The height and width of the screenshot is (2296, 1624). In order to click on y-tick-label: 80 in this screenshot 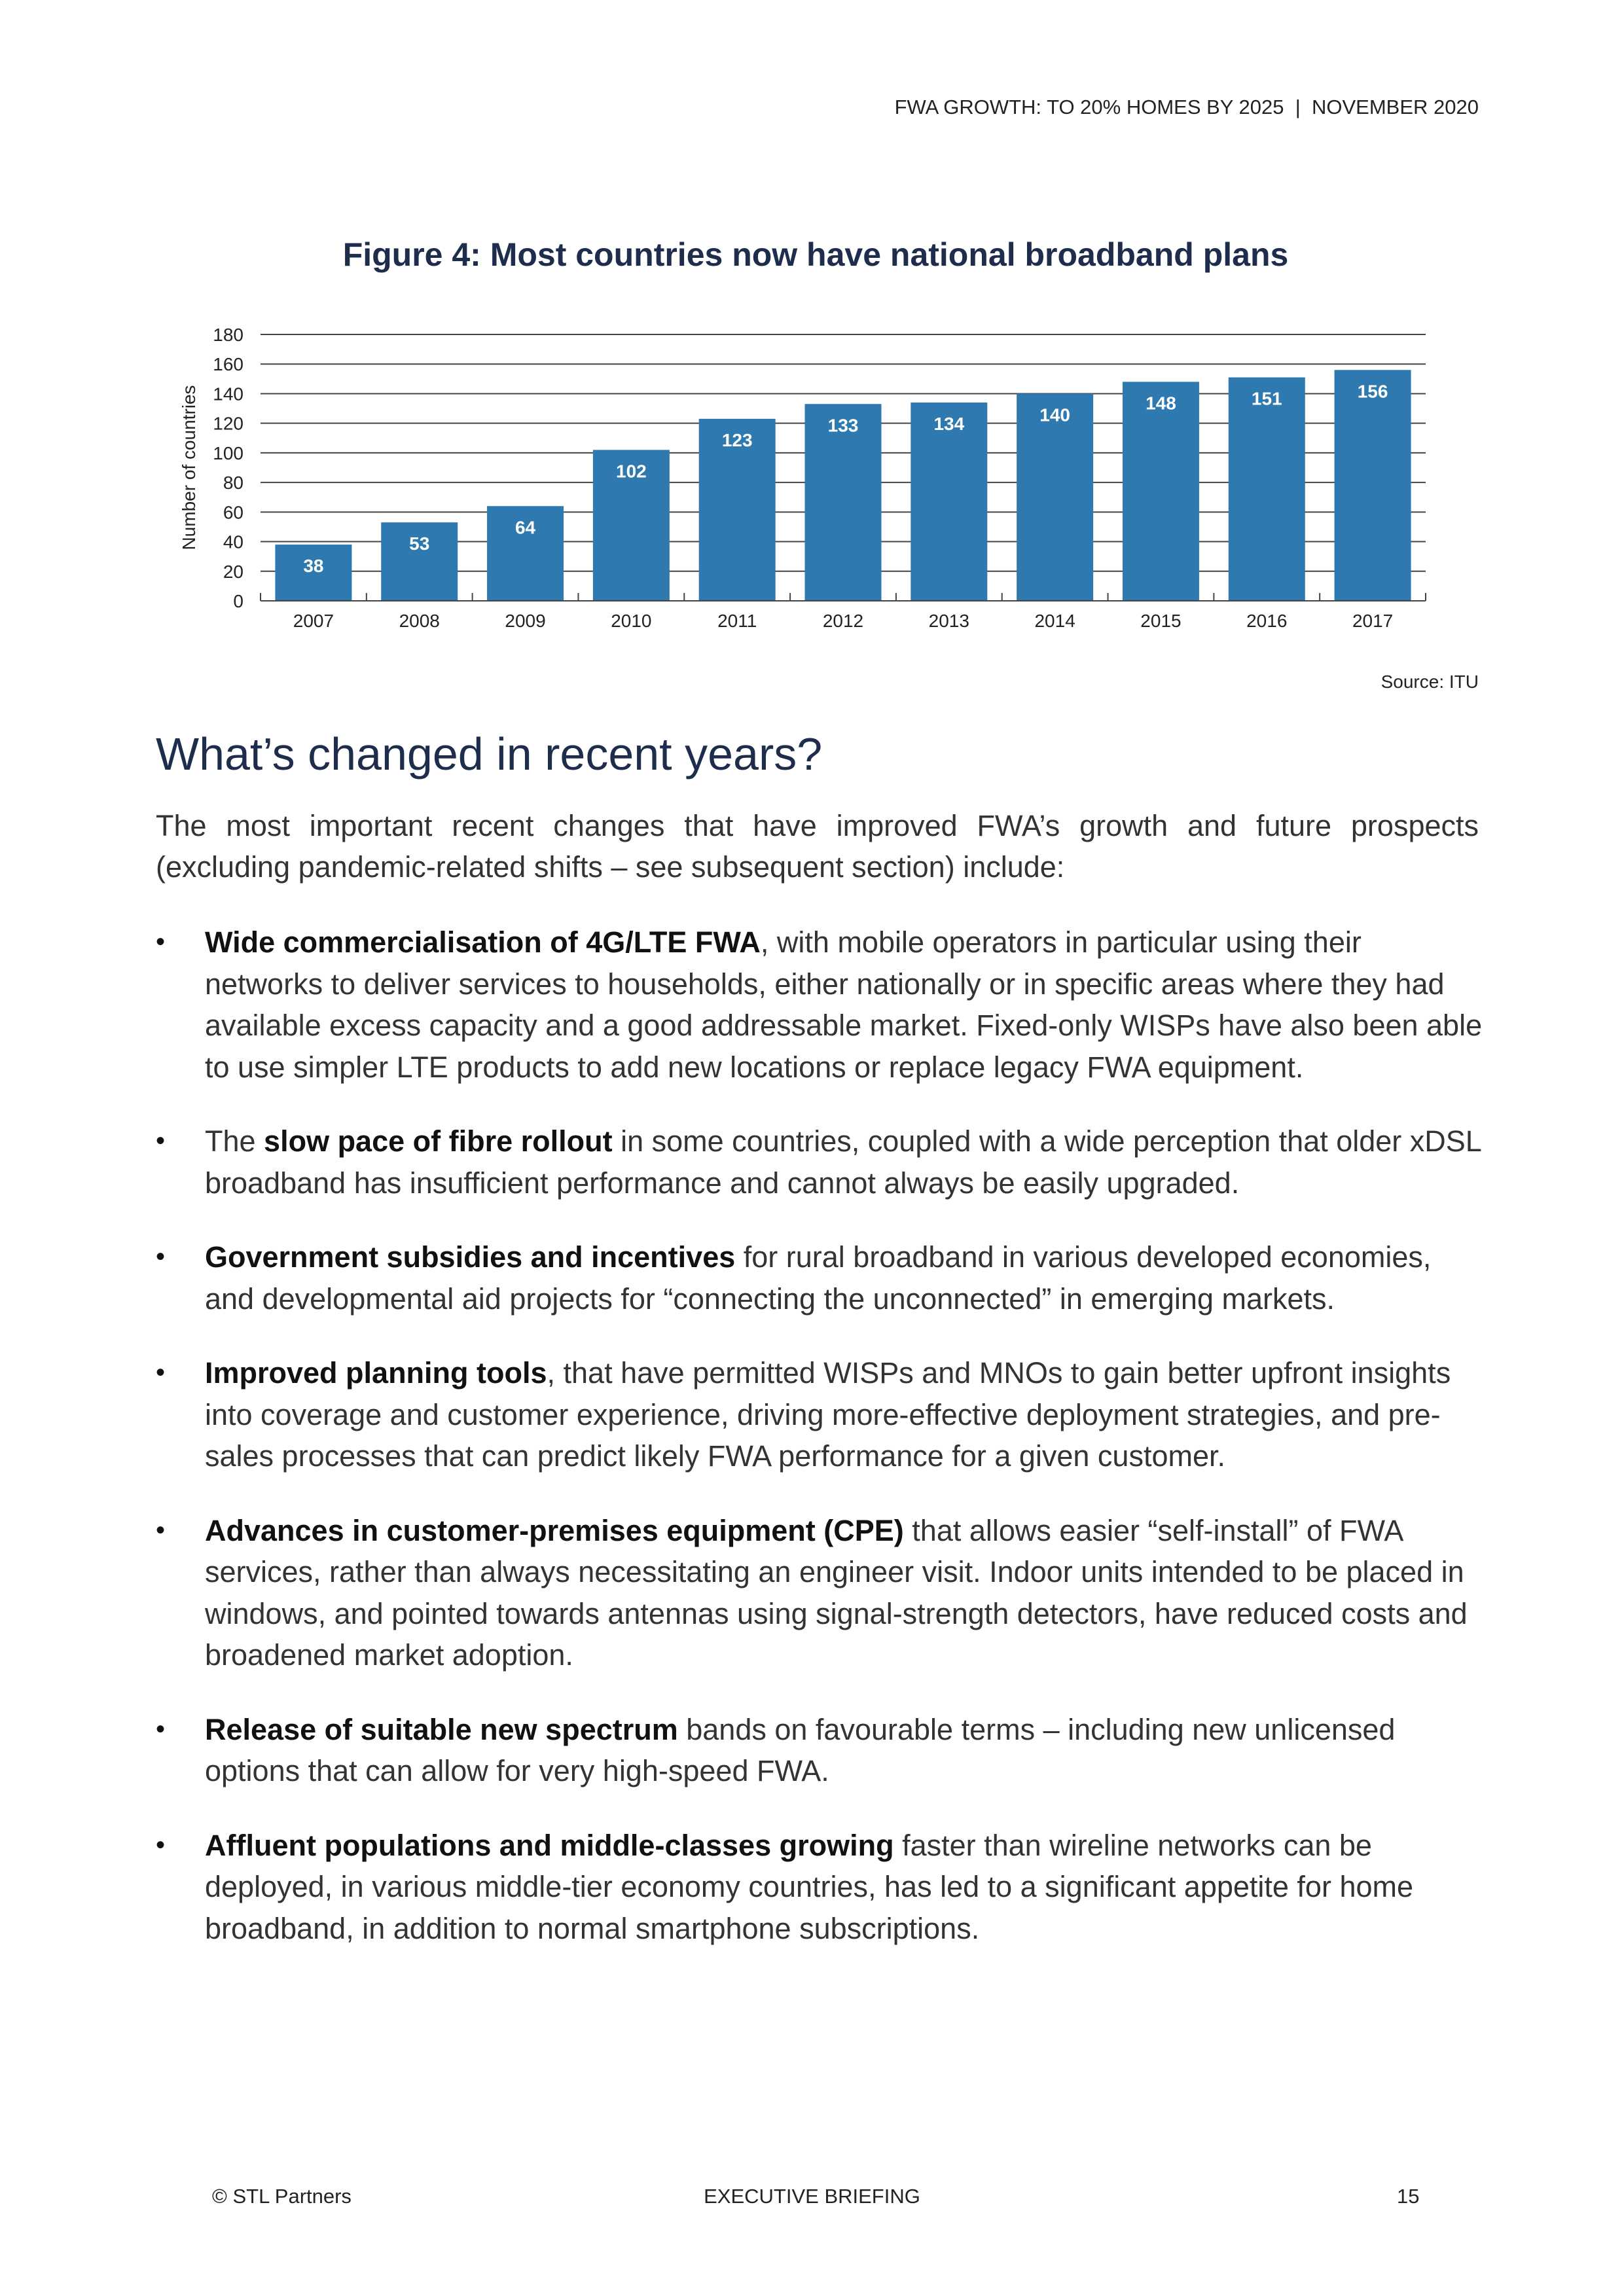, I will do `click(233, 483)`.